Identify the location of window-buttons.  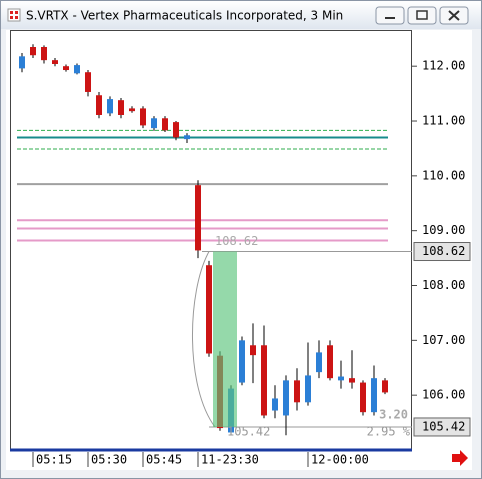
(422, 15).